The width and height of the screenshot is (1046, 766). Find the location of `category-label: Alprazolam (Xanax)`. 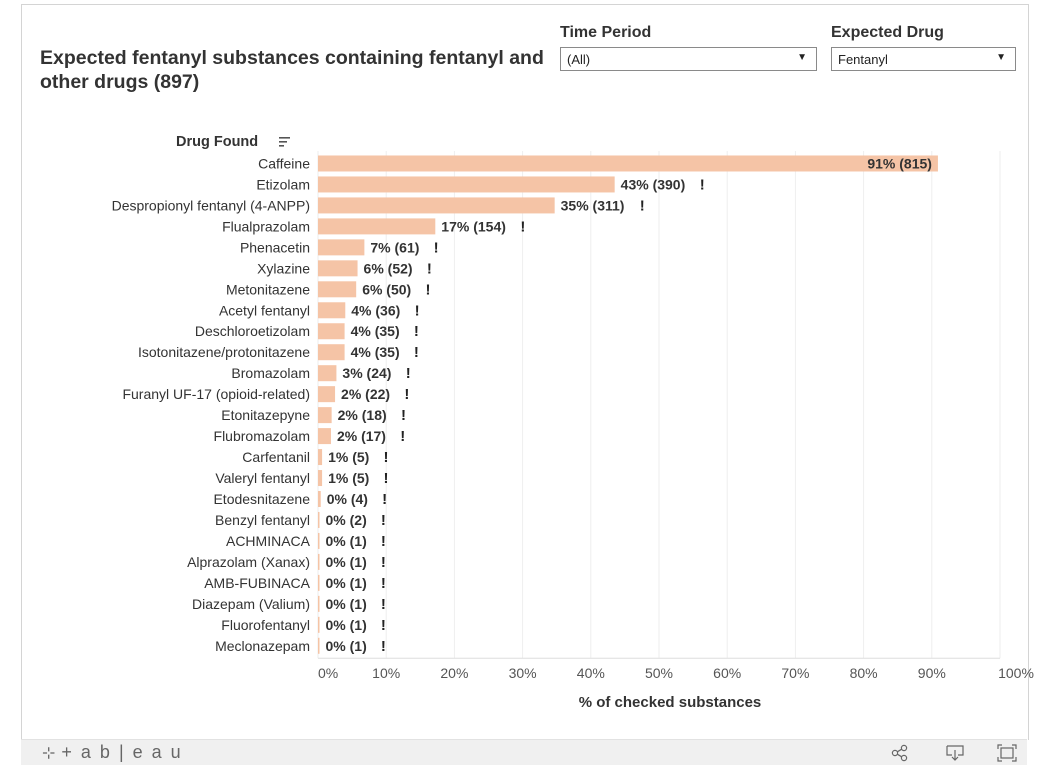

category-label: Alprazolam (Xanax) is located at coordinates (248, 562).